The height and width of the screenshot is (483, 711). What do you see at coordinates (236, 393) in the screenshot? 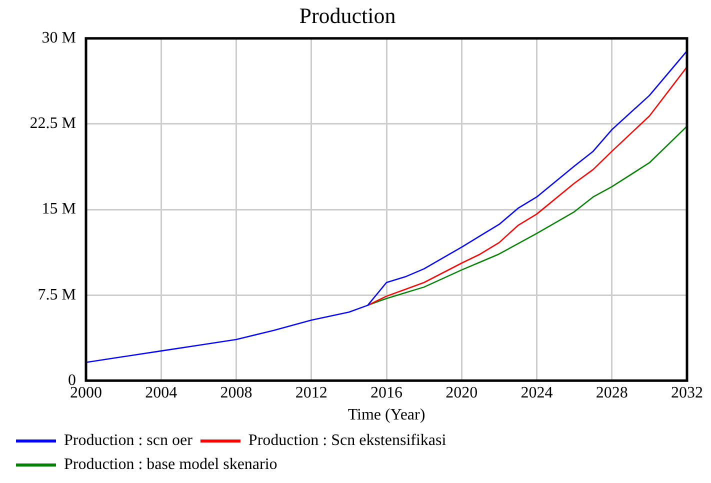
I see `x-tick-label: 2008` at bounding box center [236, 393].